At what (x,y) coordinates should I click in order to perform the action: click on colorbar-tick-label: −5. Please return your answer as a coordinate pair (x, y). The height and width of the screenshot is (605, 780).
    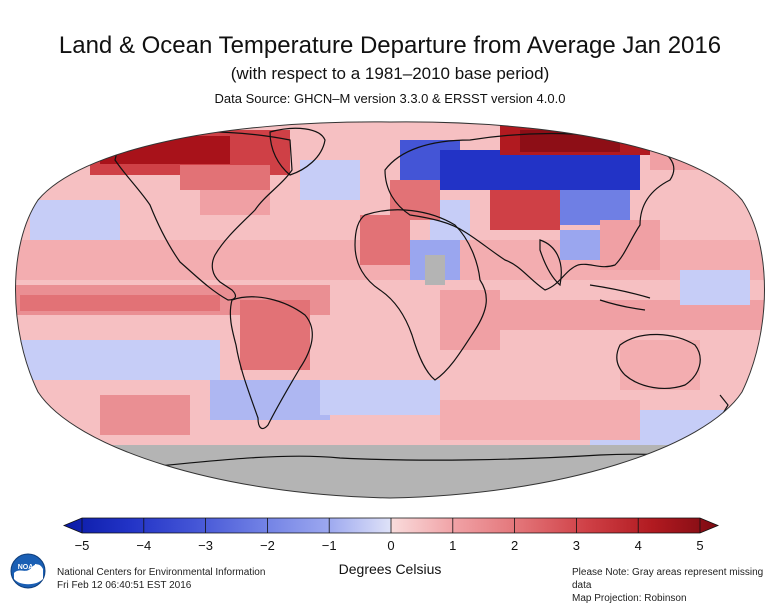
    Looking at the image, I should click on (82, 545).